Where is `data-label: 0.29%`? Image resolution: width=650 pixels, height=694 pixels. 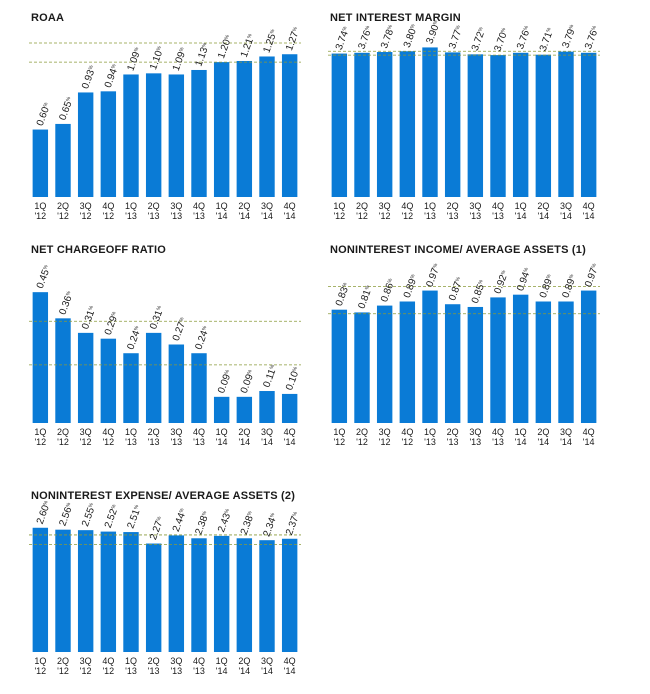 data-label: 0.29% is located at coordinates (112, 323).